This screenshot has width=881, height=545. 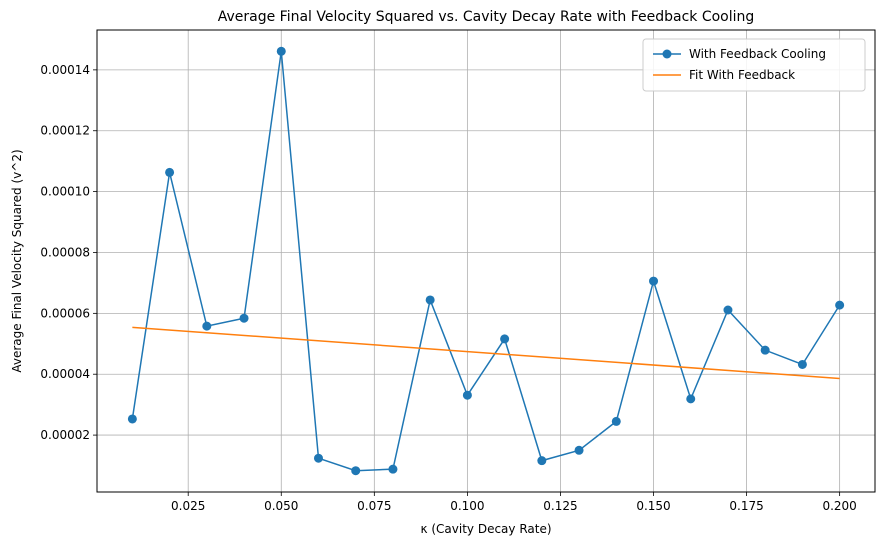 I want to click on y-tick-label: 0.00002, so click(x=65, y=435).